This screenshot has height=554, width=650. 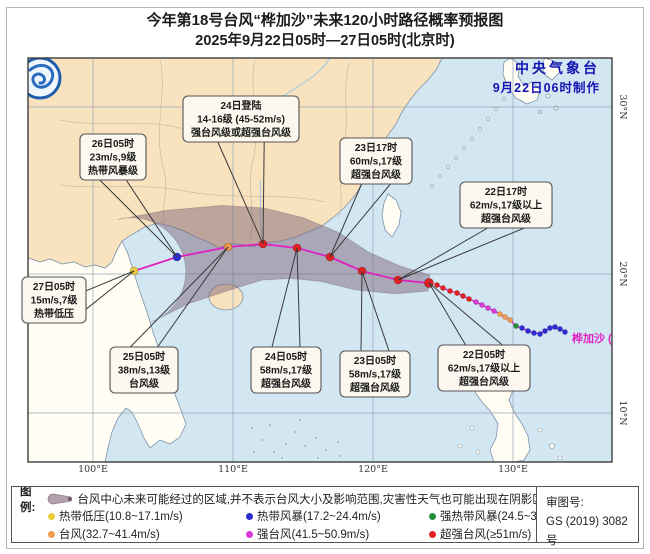 What do you see at coordinates (376, 147) in the screenshot?
I see `callout-text-line: 23日17时` at bounding box center [376, 147].